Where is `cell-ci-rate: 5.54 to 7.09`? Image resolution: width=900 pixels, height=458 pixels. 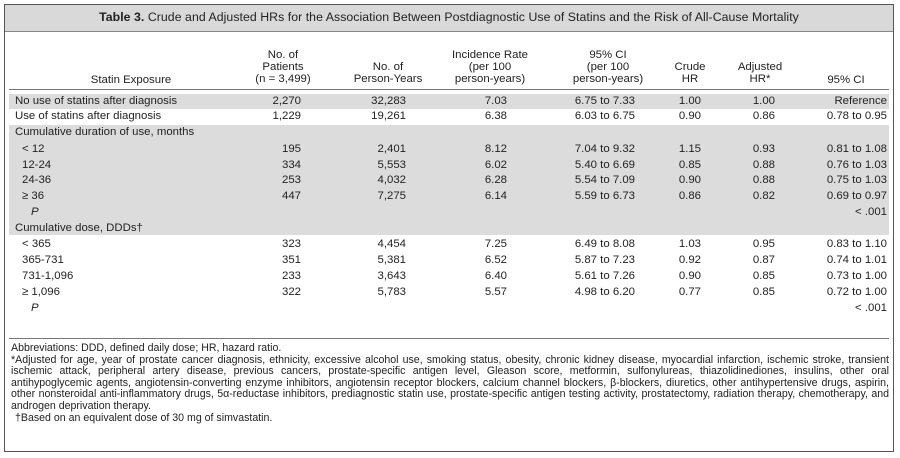 cell-ci-rate: 5.54 to 7.09 is located at coordinates (604, 180).